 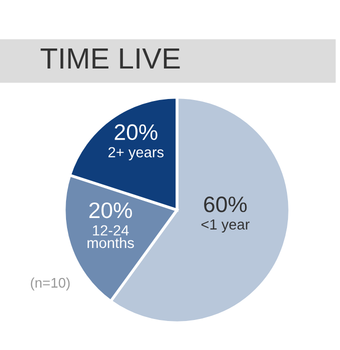 What do you see at coordinates (50, 284) in the screenshot?
I see `text: (n=10)` at bounding box center [50, 284].